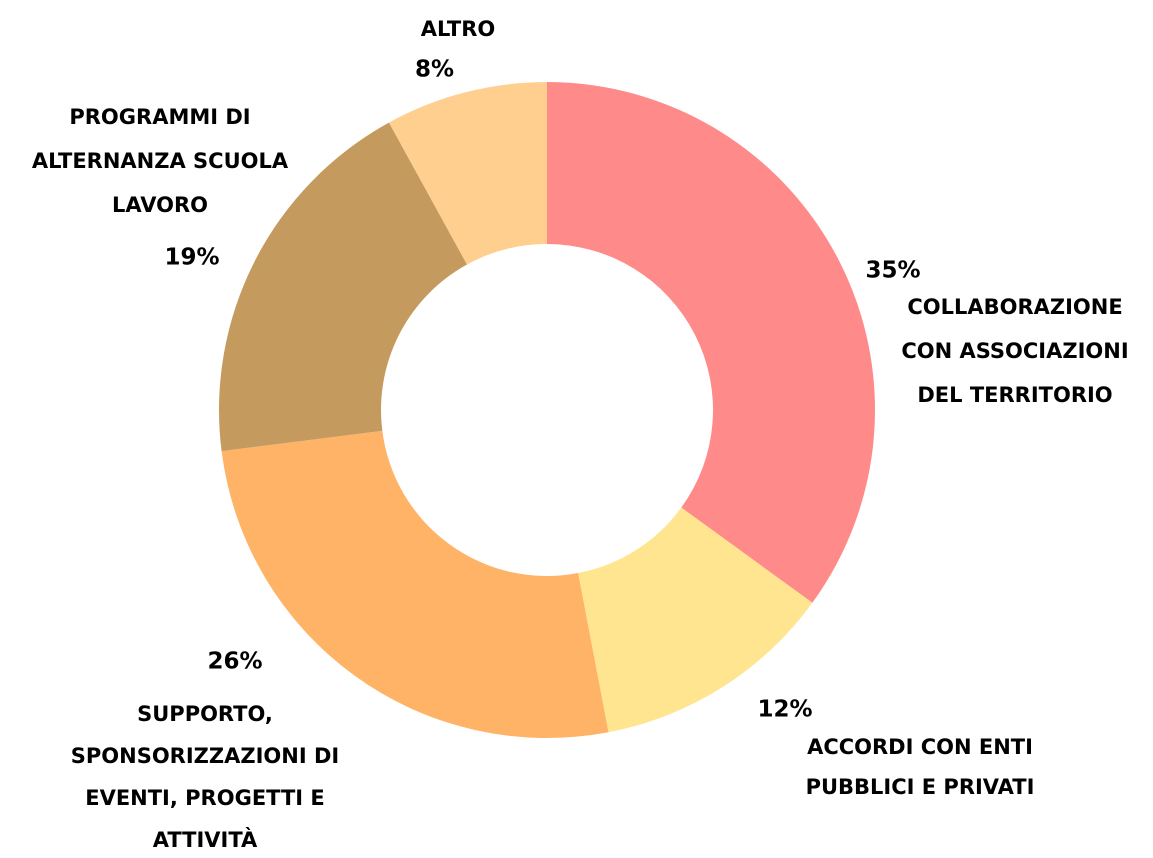 Image resolution: width=1153 pixels, height=858 pixels. I want to click on percent-label: 19%, so click(191, 258).